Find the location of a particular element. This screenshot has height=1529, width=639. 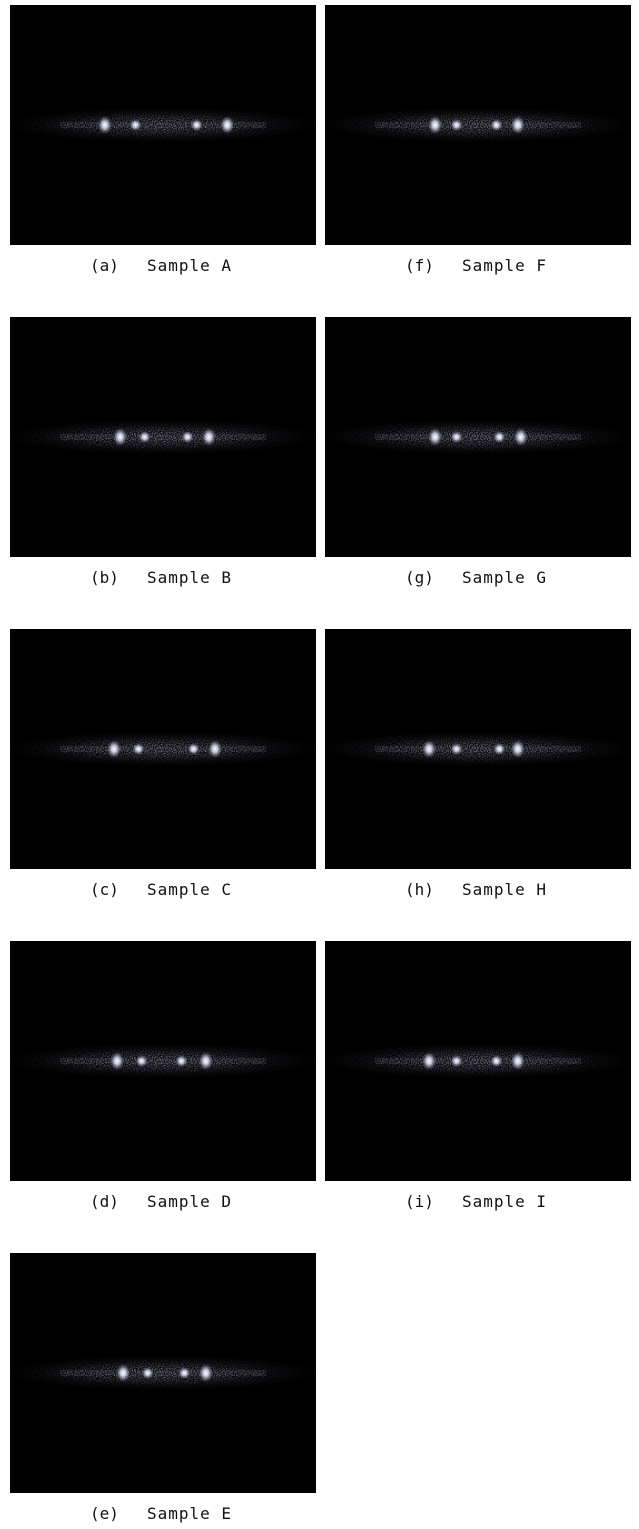

panel: (b) Sample B is located at coordinates (163, 452).